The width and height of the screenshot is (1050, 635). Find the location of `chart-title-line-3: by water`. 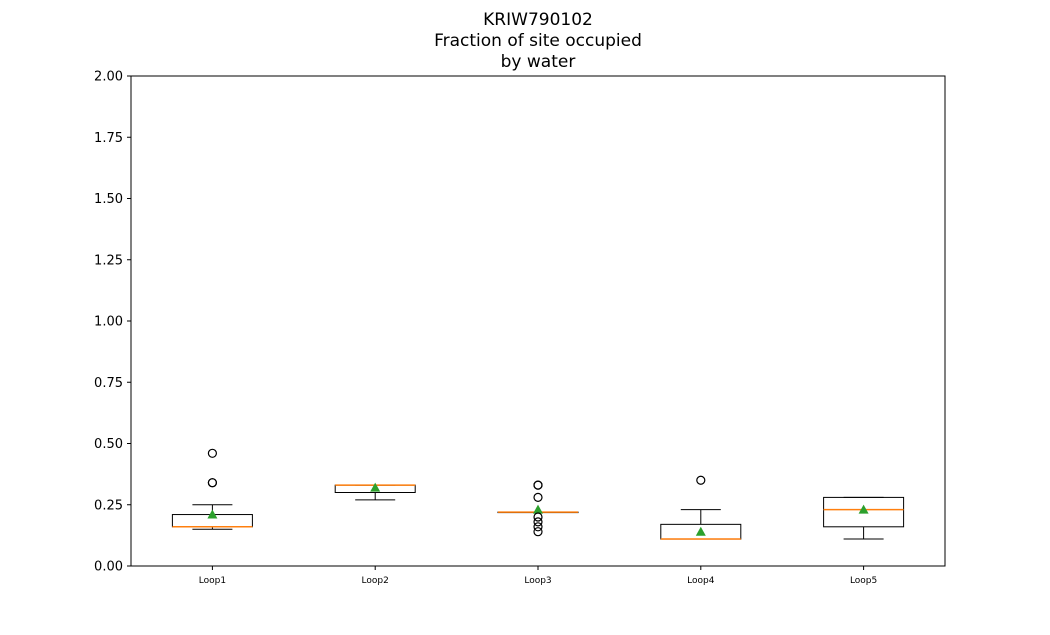

chart-title-line-3: by water is located at coordinates (538, 62).